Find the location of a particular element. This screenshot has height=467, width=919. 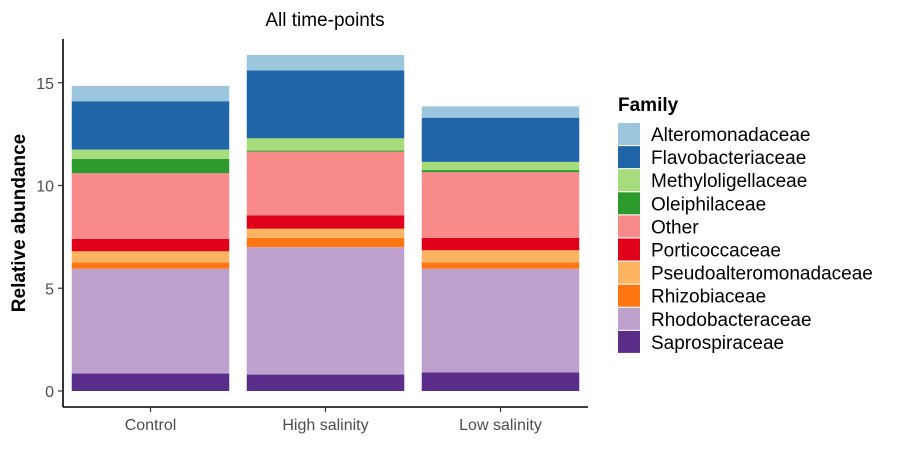

x-tick-label: Low salinity is located at coordinates (500, 425).